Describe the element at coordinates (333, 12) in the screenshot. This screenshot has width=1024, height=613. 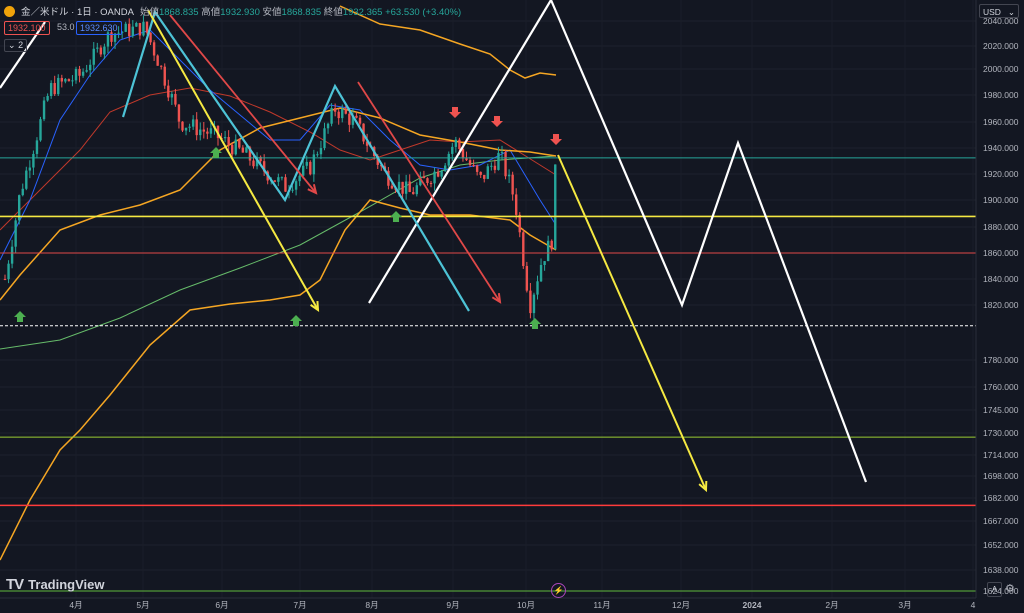
I see `close-label: 終値` at that location.